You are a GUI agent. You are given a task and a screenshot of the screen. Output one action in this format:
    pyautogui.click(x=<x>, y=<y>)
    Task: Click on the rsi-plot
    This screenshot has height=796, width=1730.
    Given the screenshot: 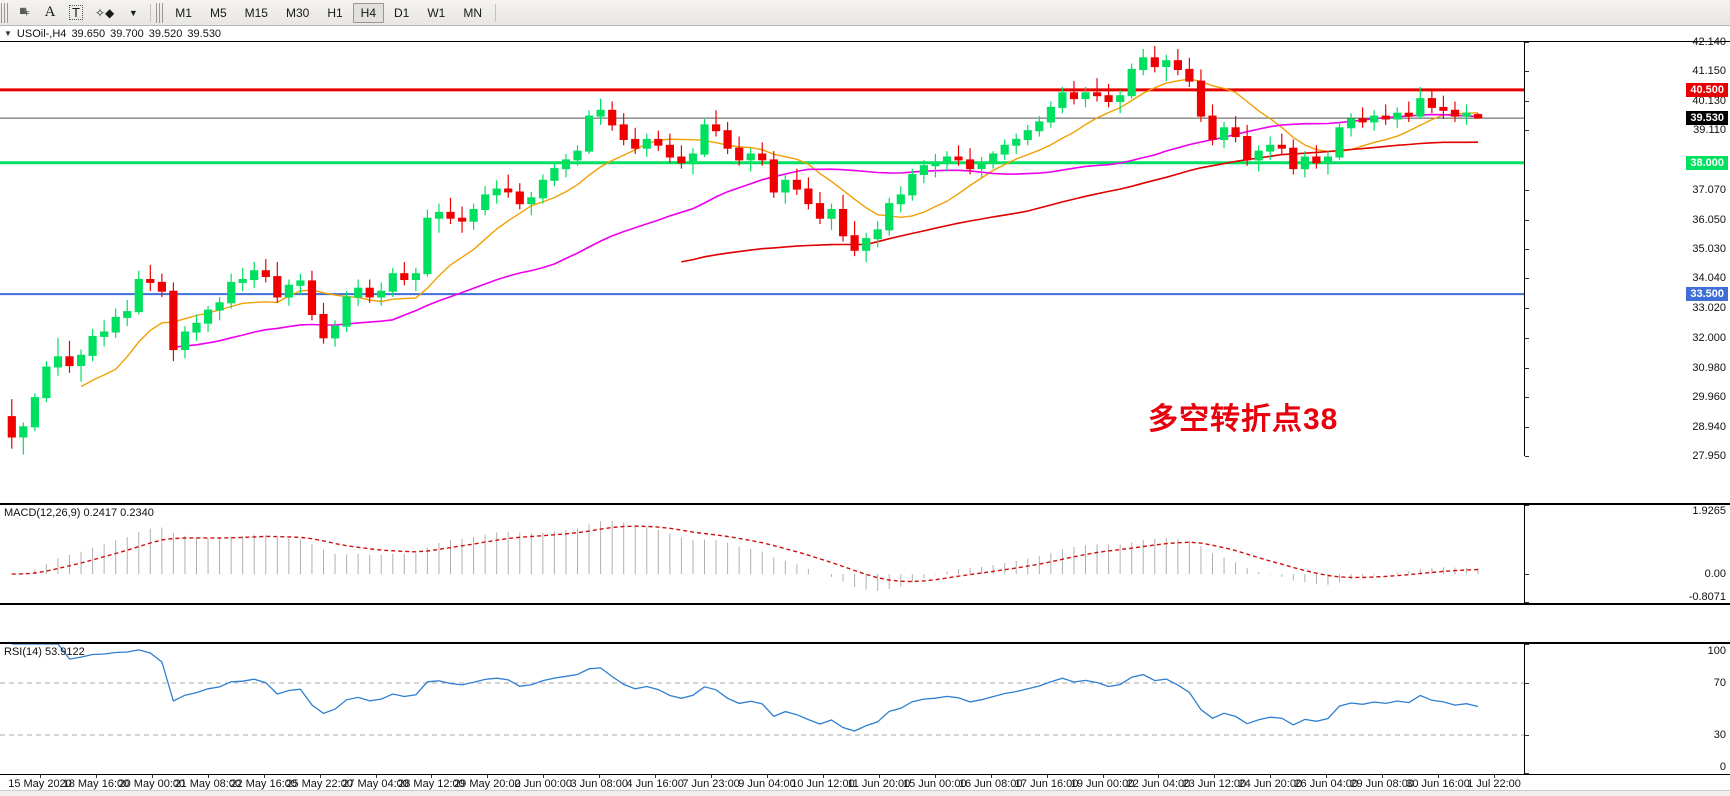 What is the action you would take?
    pyautogui.click(x=762, y=709)
    